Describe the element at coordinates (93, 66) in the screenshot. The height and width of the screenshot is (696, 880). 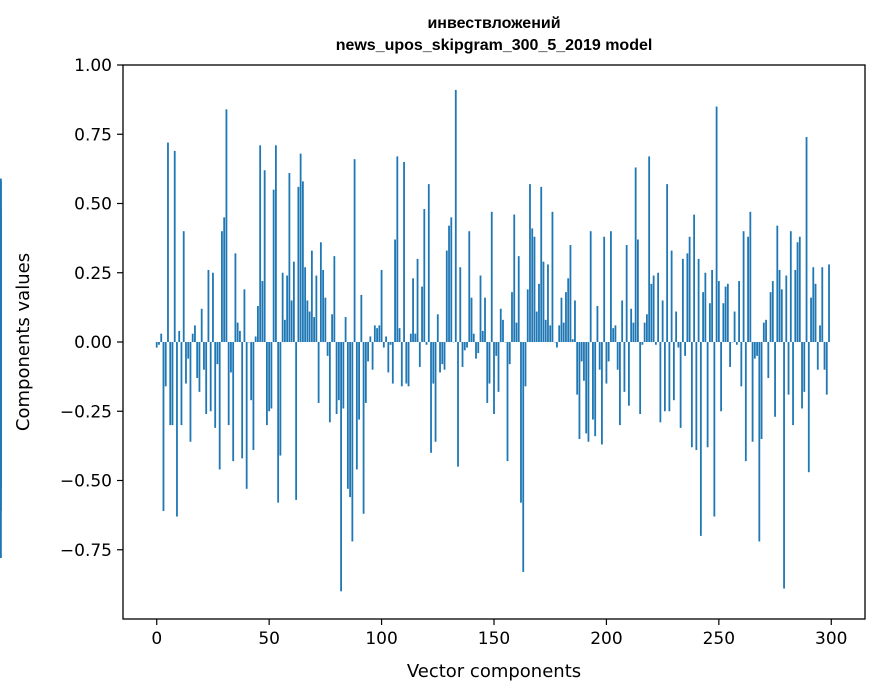
I see `y-tick-label: 1.00` at that location.